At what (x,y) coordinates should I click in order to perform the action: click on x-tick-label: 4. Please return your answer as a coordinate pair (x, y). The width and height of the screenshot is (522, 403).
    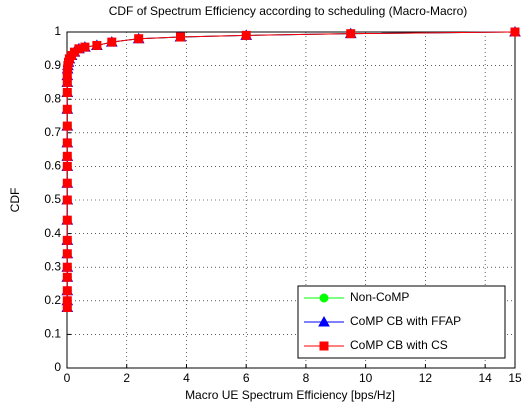
    Looking at the image, I should click on (186, 378).